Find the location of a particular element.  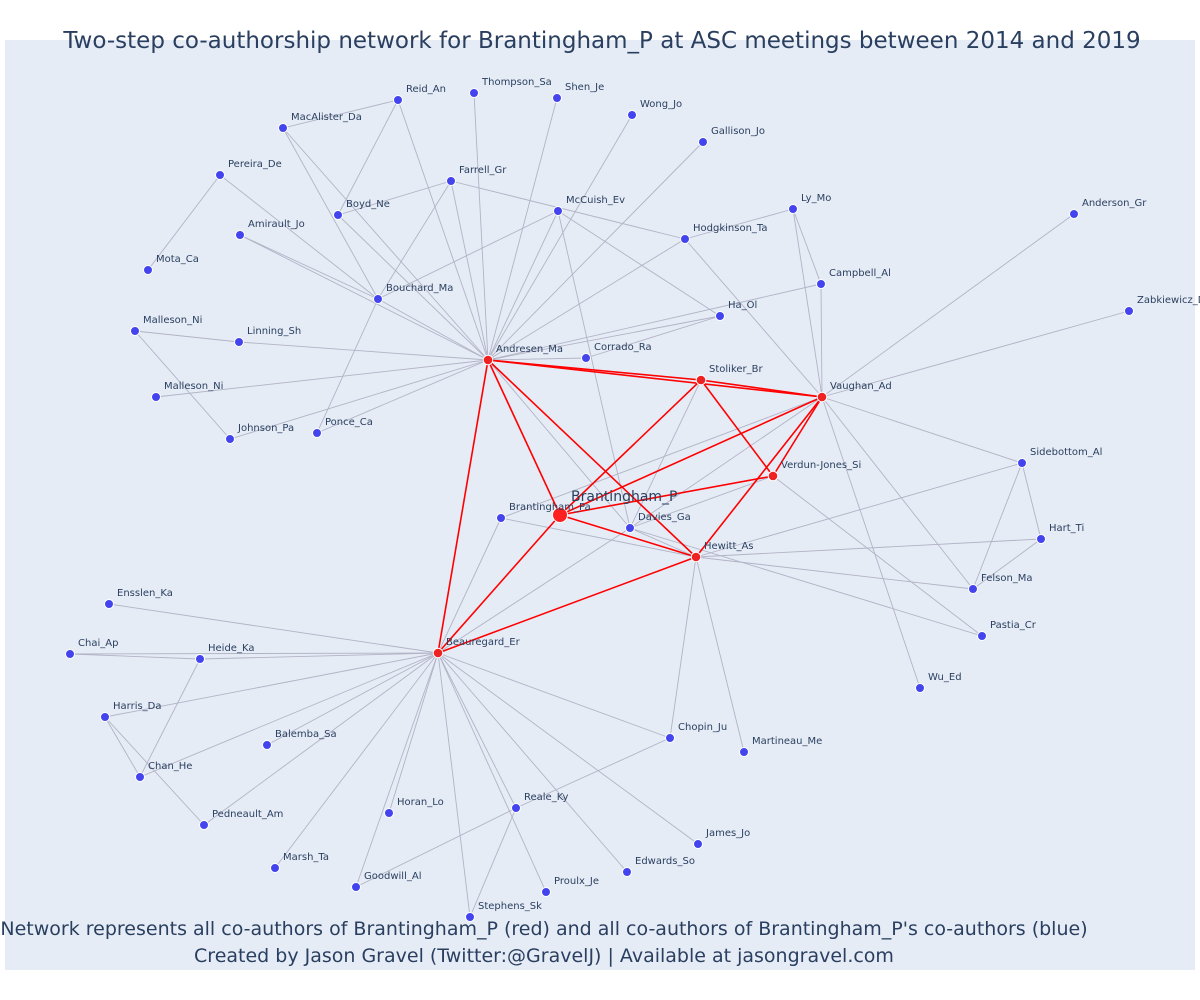

secondary-edge-hewitt-as-martineau-me is located at coordinates (720, 654).